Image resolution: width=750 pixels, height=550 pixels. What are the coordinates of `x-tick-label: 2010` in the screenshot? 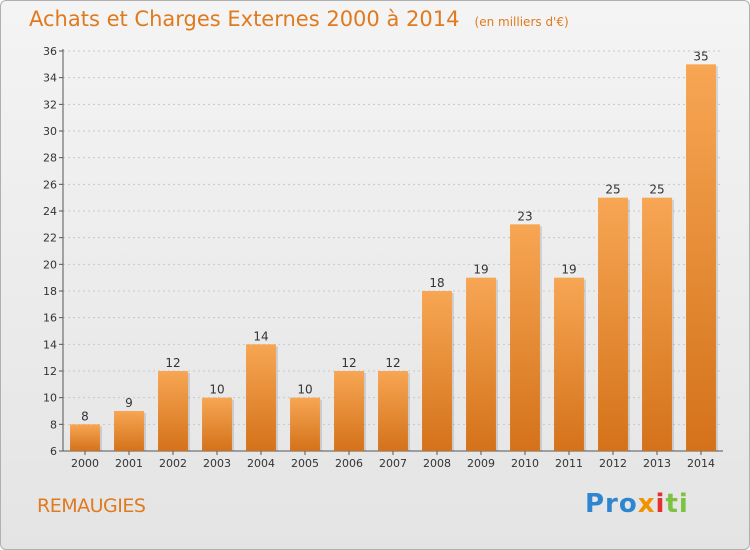 It's located at (525, 463).